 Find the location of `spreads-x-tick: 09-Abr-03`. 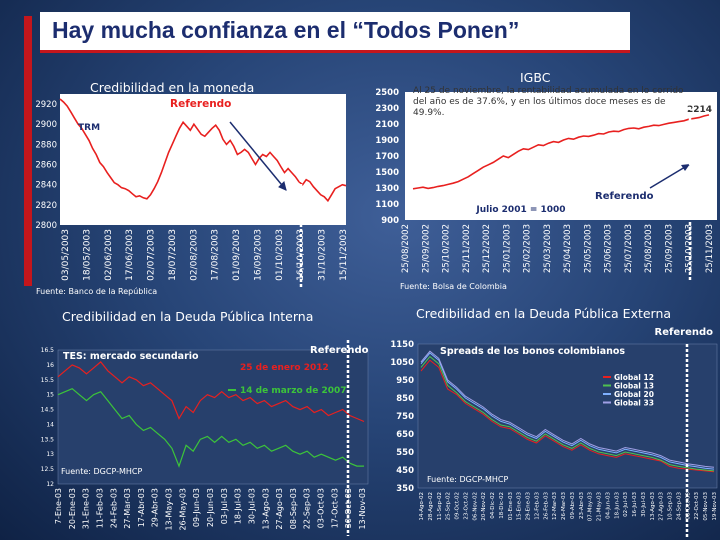

spreads-x-tick: 09-Abr-03 is located at coordinates (573, 506).